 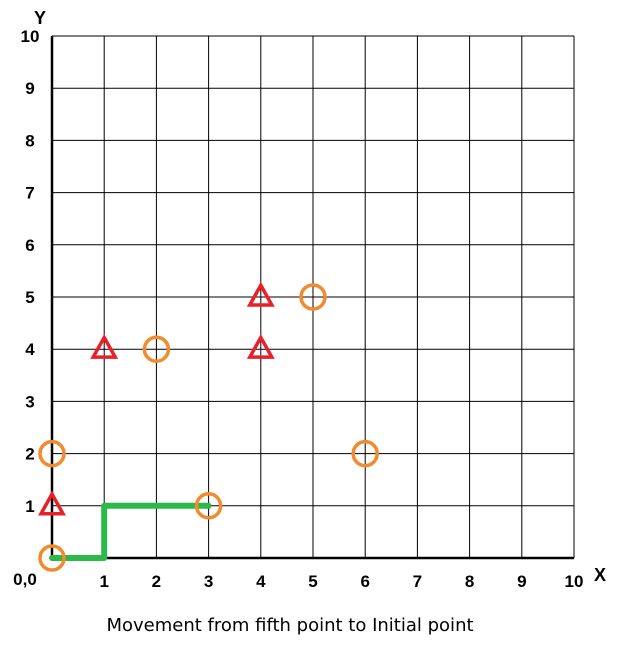 I want to click on y-tick-label: 4, so click(x=30, y=349).